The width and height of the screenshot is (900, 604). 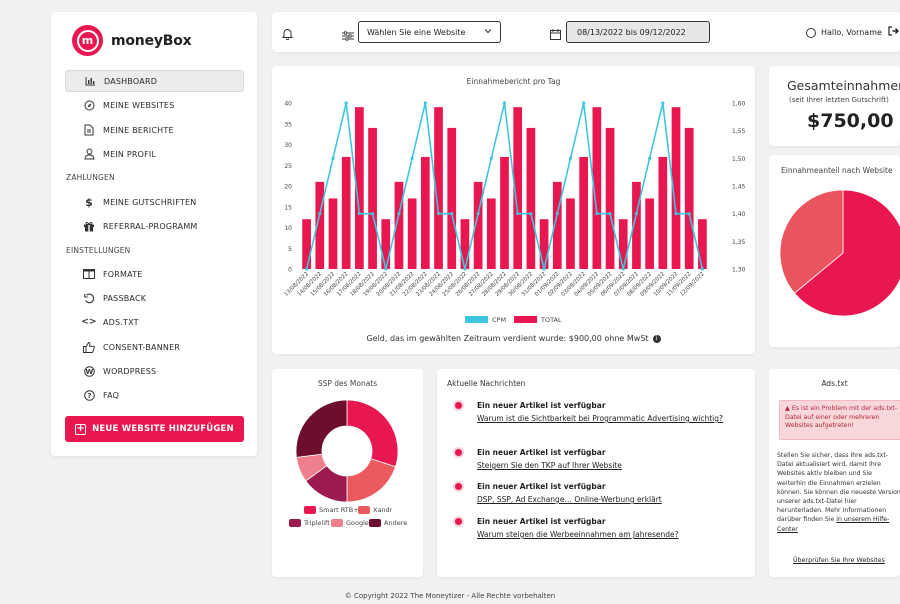 I want to click on bell-icon, so click(x=287, y=34).